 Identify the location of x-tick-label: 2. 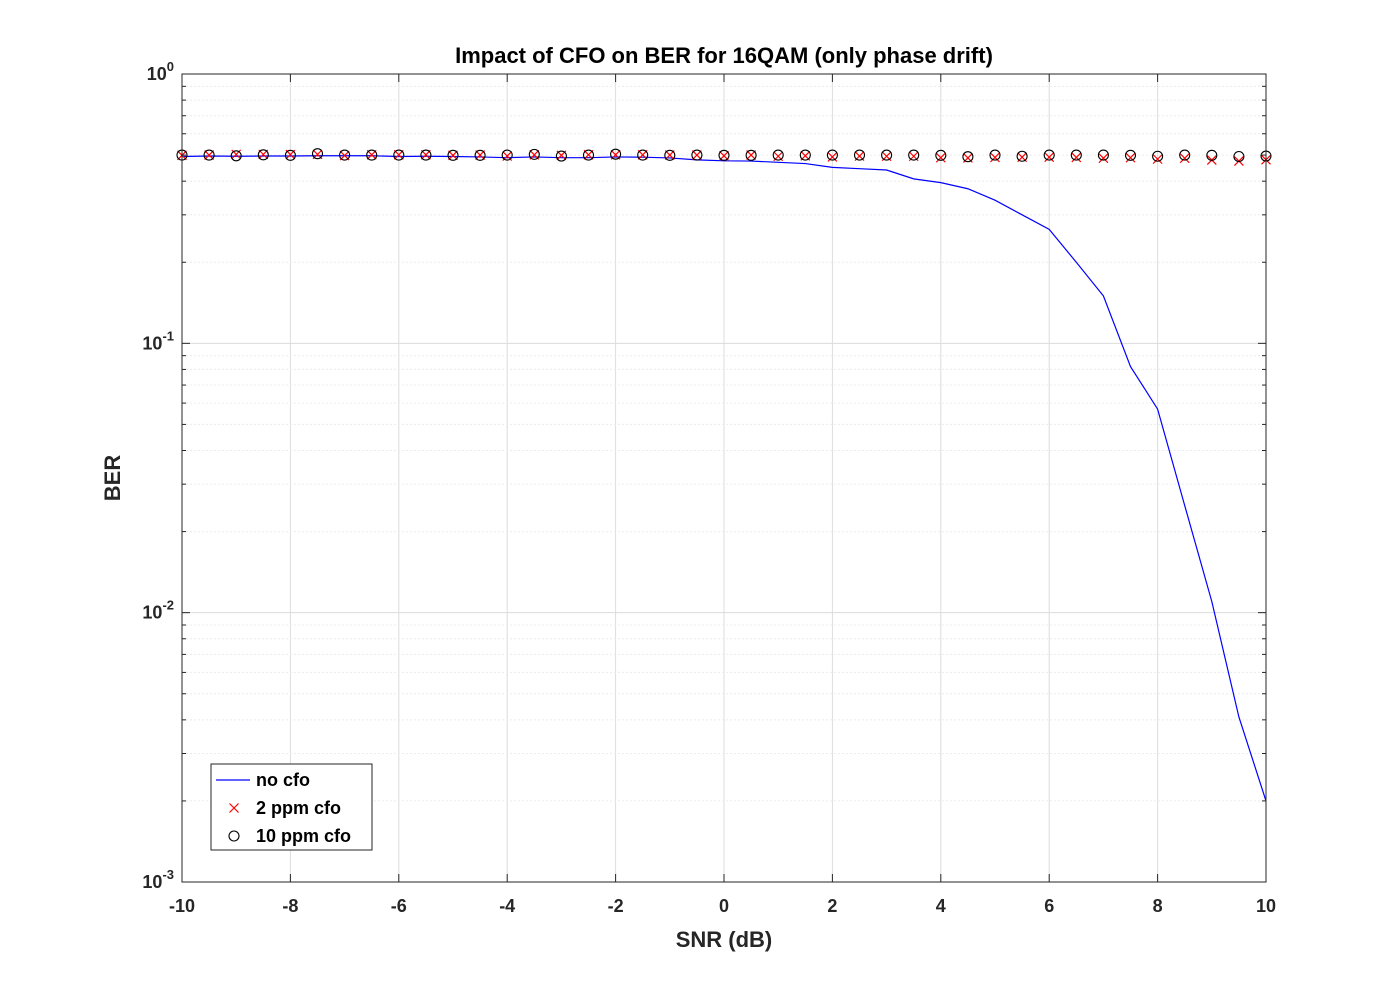
(832, 906).